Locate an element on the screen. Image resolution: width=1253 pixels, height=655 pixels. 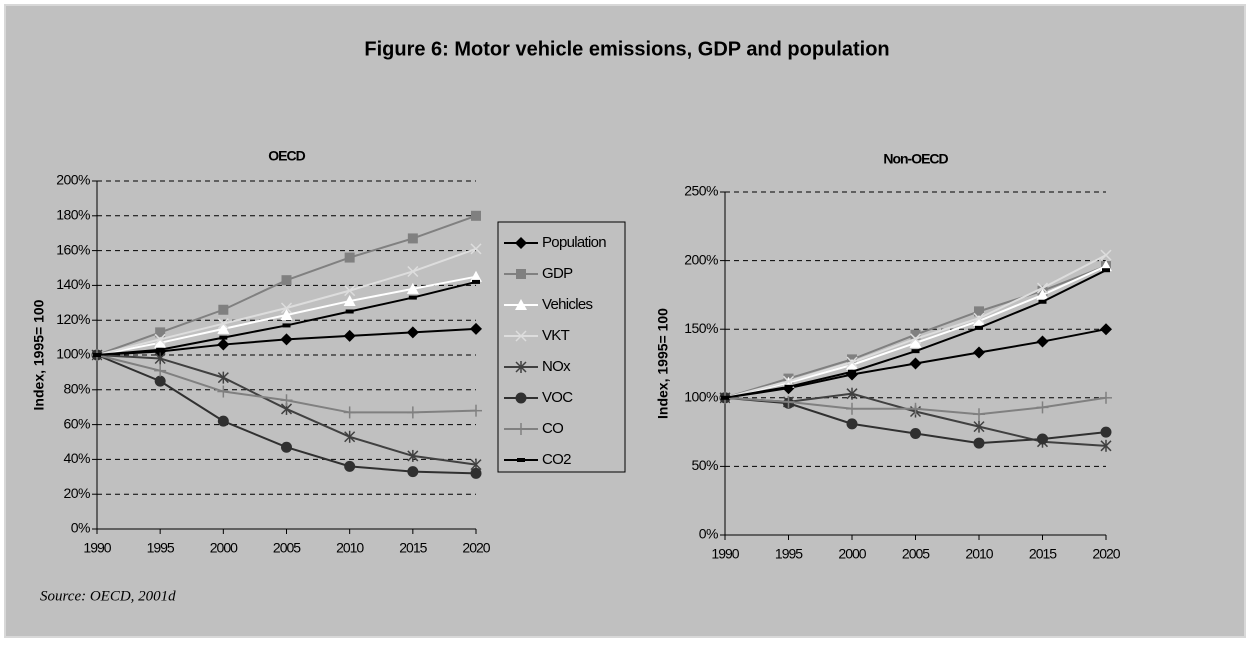
source: Source: OECD, 2001d is located at coordinates (108, 596).